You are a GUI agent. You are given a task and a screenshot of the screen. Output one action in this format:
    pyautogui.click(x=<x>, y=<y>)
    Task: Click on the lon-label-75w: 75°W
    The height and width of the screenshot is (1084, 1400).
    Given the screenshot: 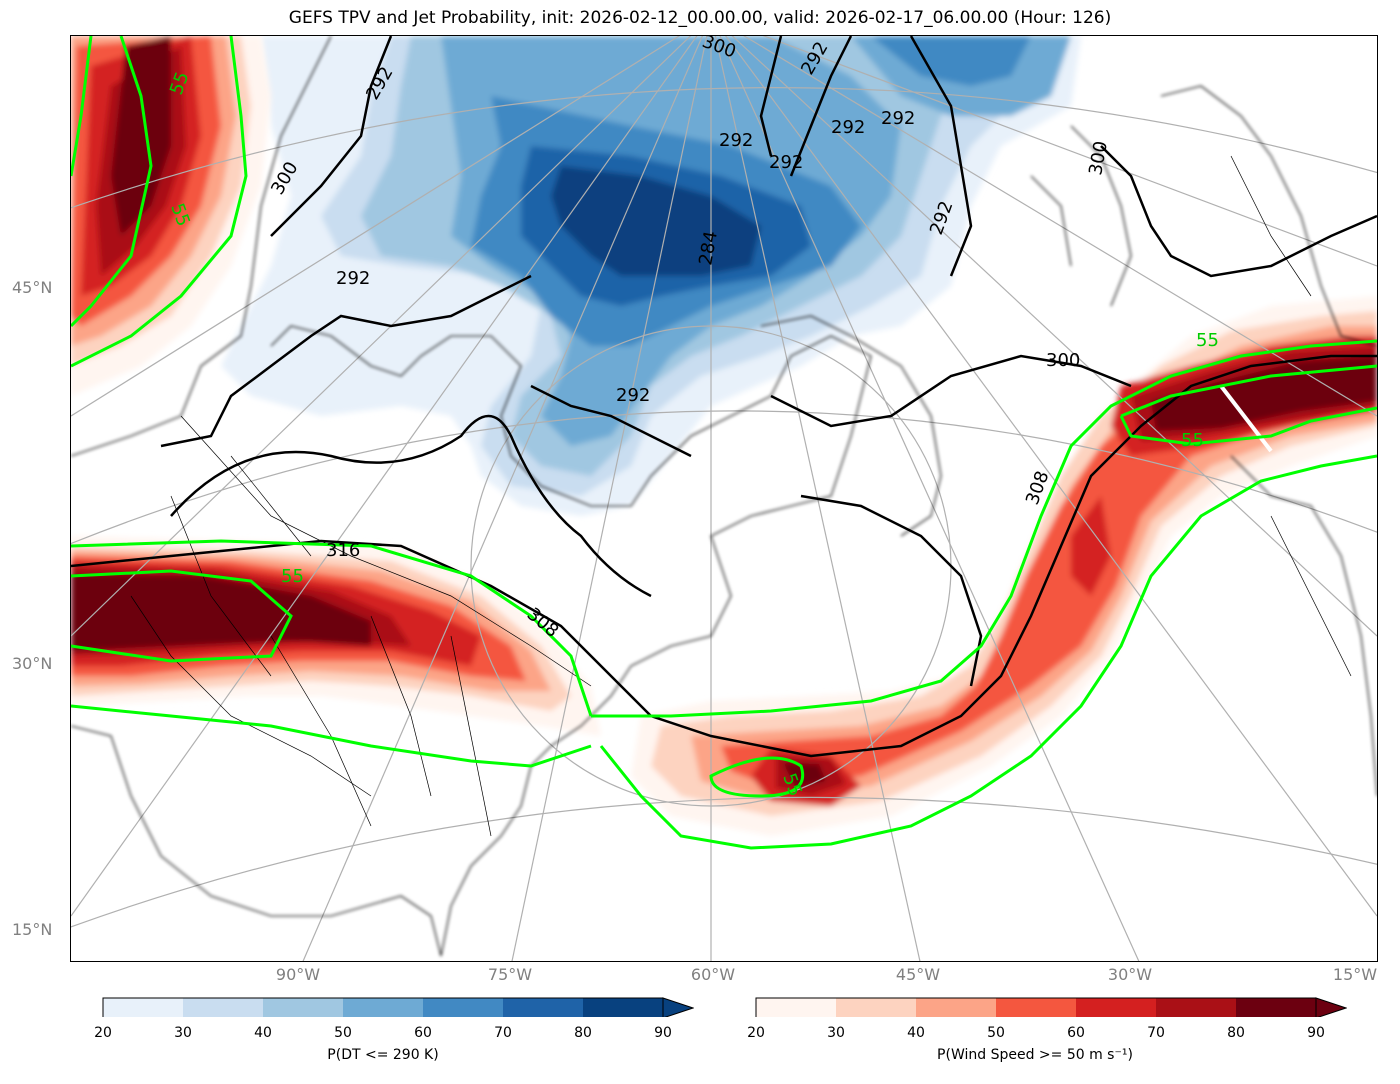 What is the action you would take?
    pyautogui.click(x=510, y=974)
    